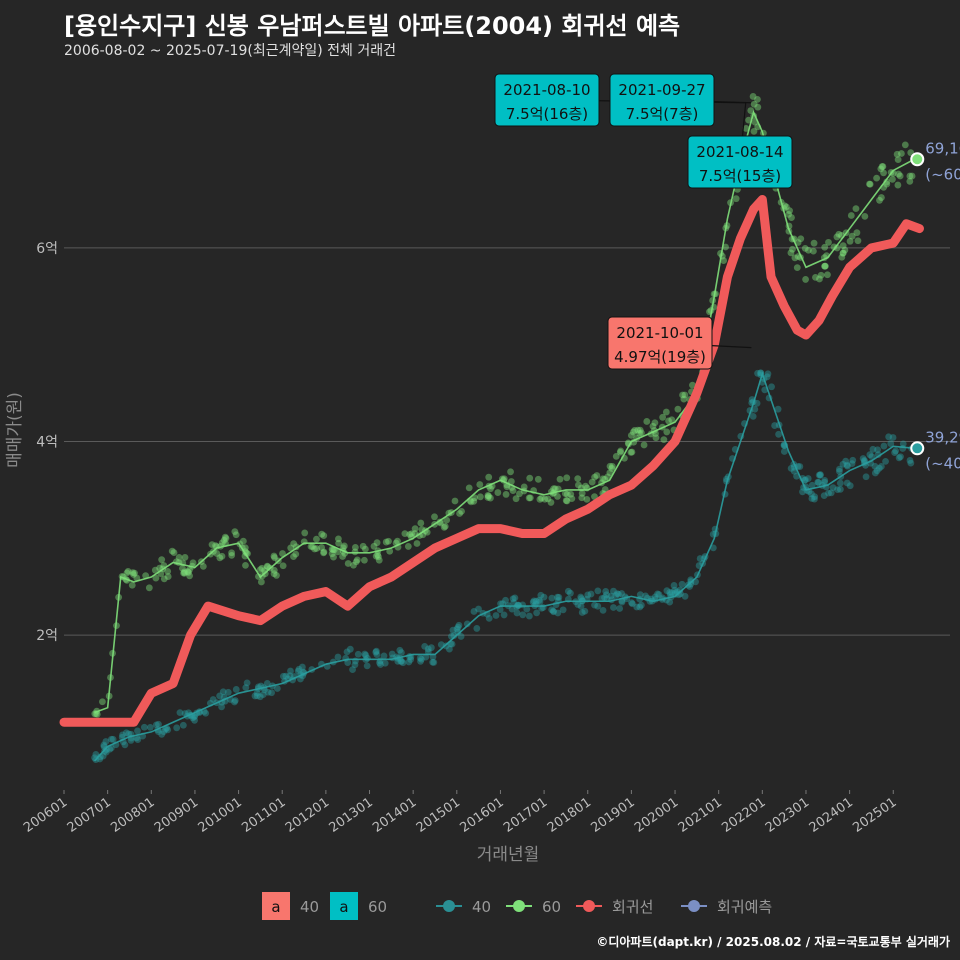 The image size is (960, 960). Describe the element at coordinates (612, 815) in the screenshot. I see `x-tick-label: 201901` at that location.